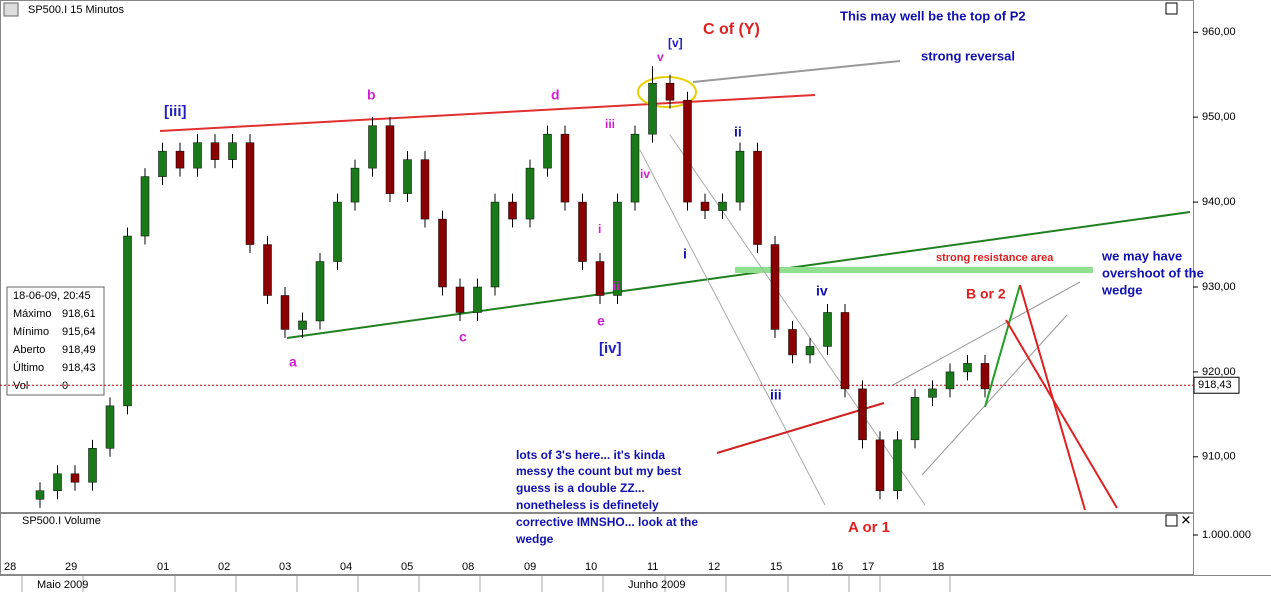  What do you see at coordinates (1186, 519) in the screenshot?
I see `close-button: ✕` at bounding box center [1186, 519].